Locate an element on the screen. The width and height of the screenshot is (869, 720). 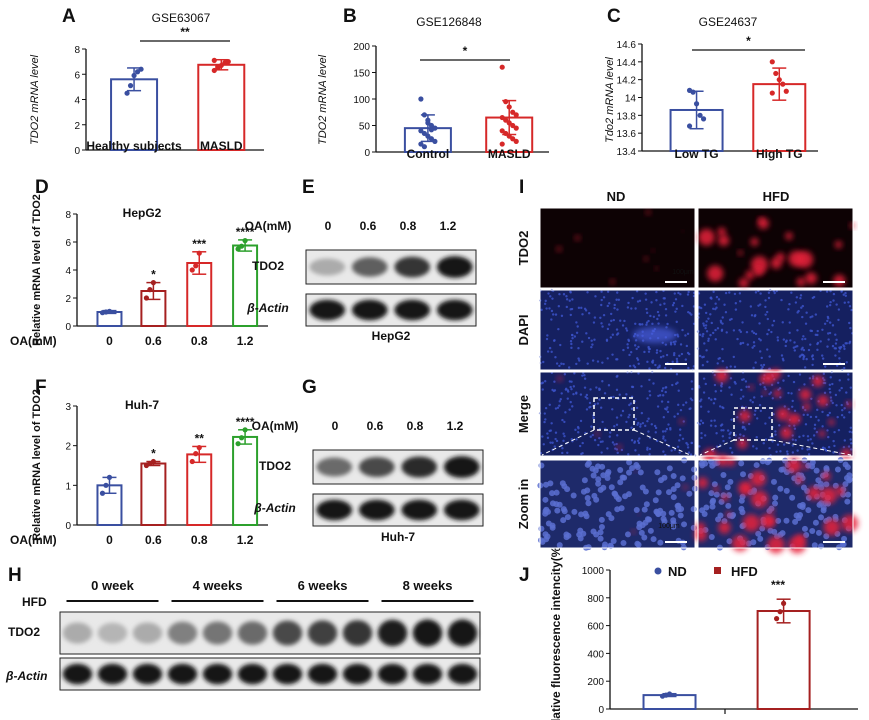
tile-border is located at coordinates (775, 504).